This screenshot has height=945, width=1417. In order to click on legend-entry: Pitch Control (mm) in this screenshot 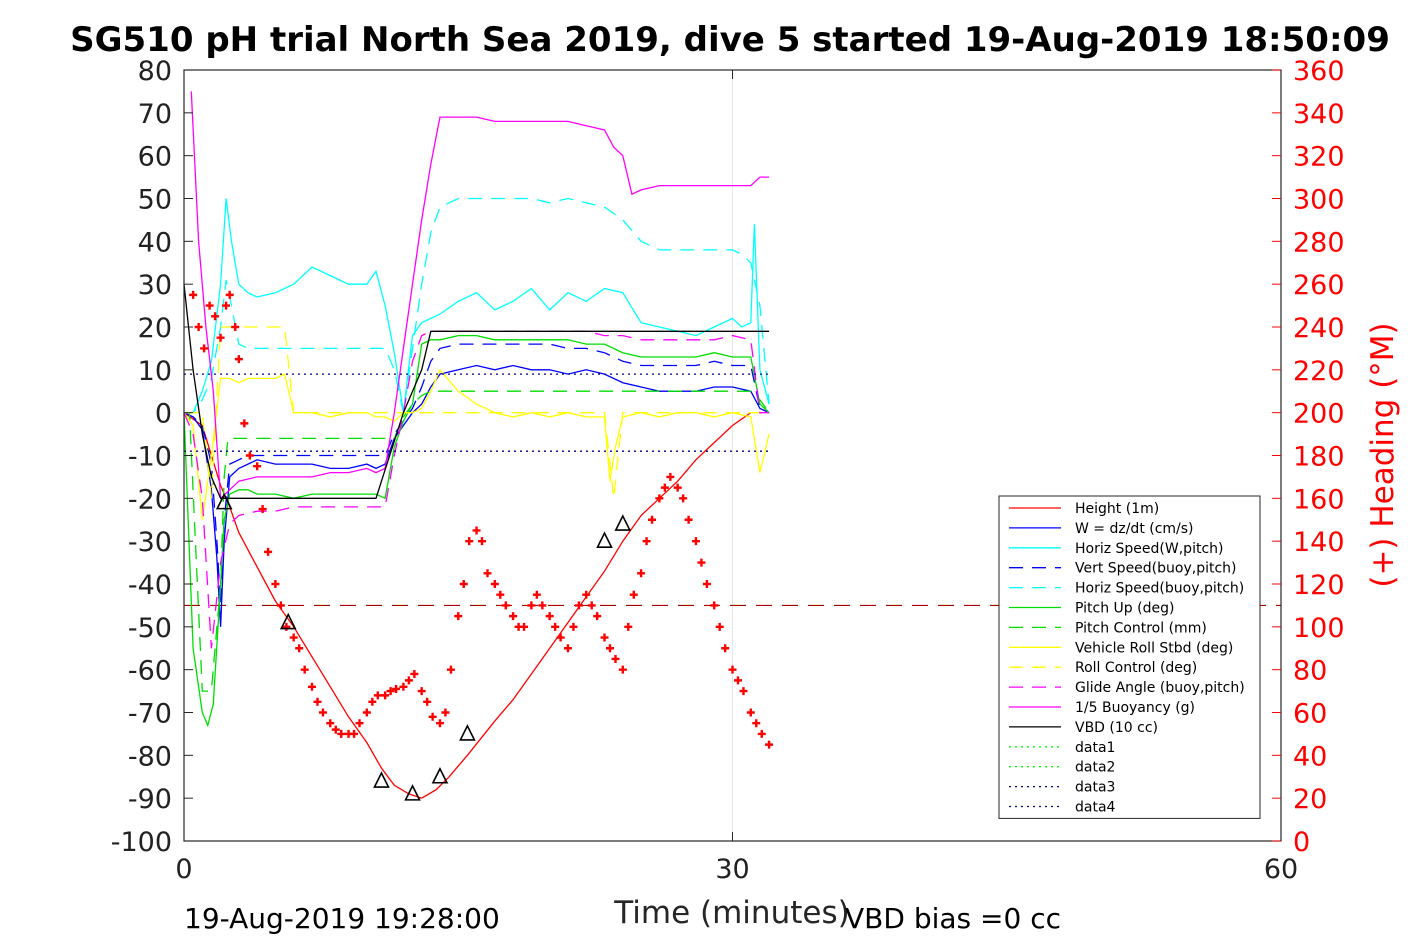, I will do `click(1141, 628)`.